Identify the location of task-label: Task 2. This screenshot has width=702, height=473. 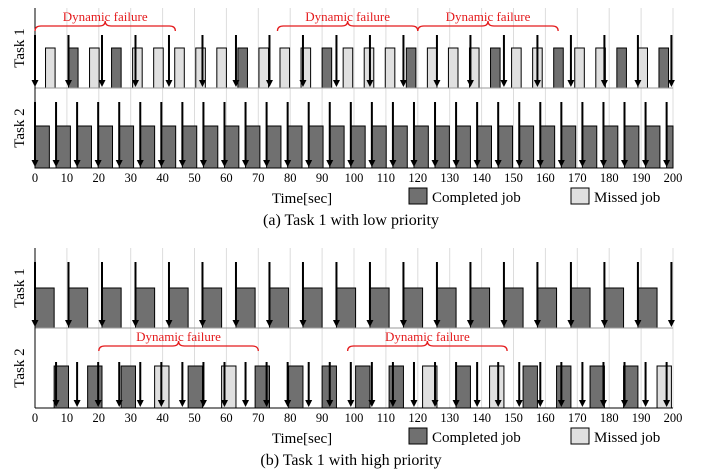
(20, 127).